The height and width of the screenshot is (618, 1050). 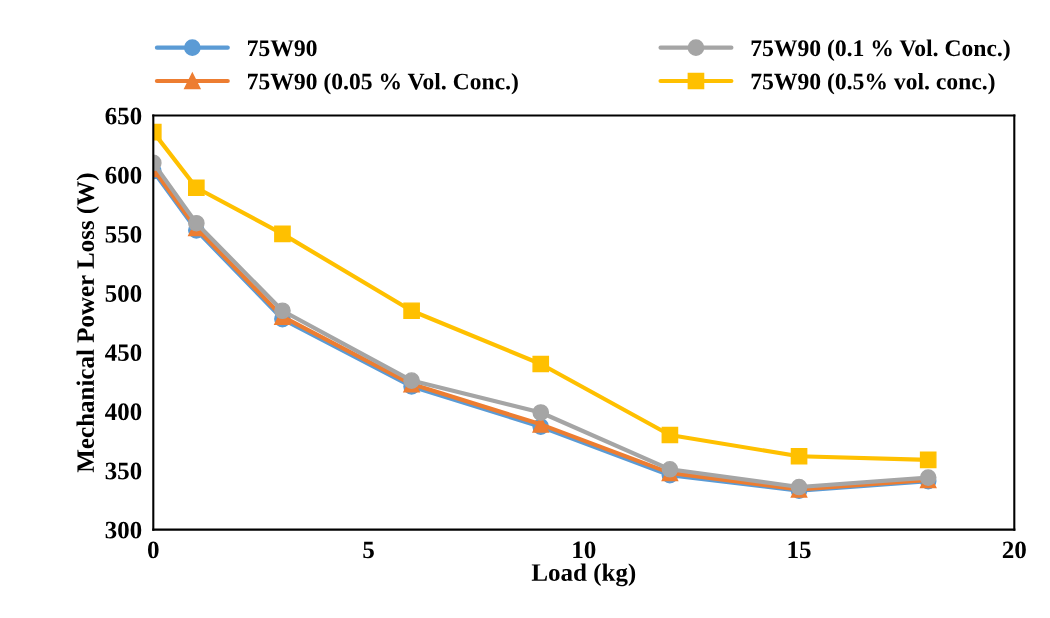 What do you see at coordinates (799, 550) in the screenshot?
I see `x-tick-label: 15` at bounding box center [799, 550].